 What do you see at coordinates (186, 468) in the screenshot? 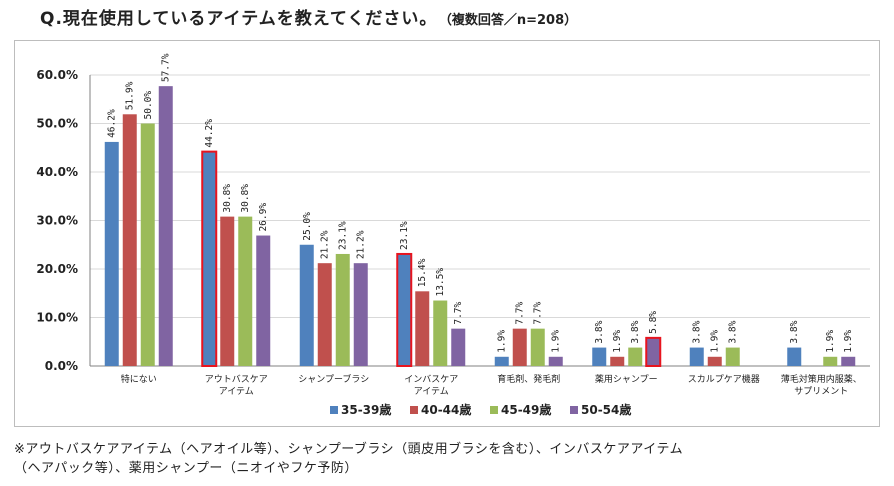
I see `footnote-line-2: （ヘアパック等）、薬用シャンプー（ニオイやフケ予防）` at bounding box center [186, 468].